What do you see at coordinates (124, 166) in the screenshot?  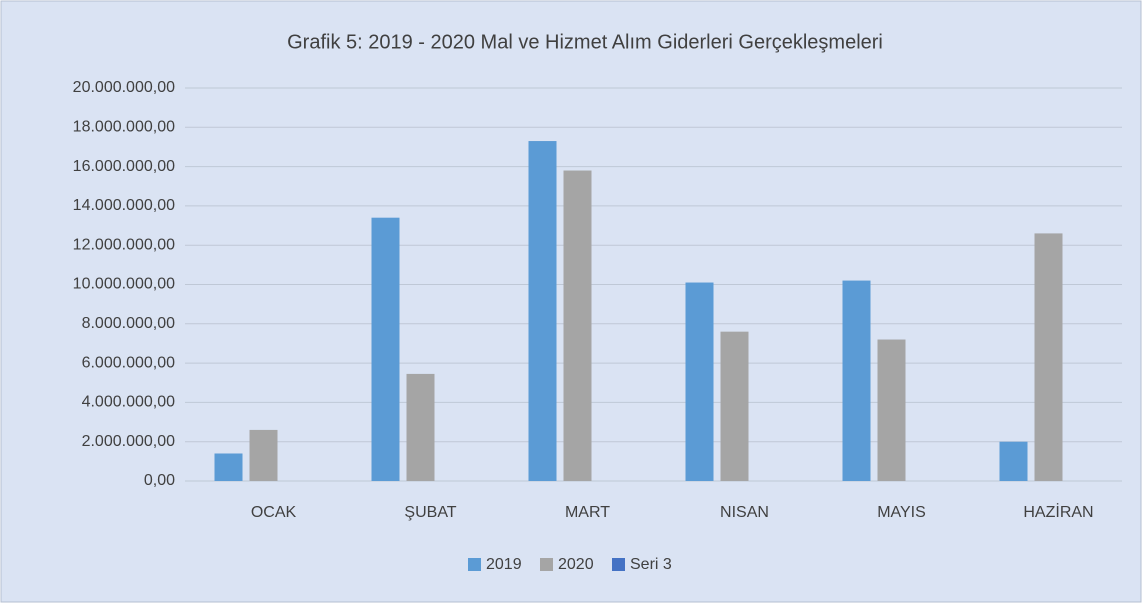 I see `y-tick-label: 16.000.000,00` at bounding box center [124, 166].